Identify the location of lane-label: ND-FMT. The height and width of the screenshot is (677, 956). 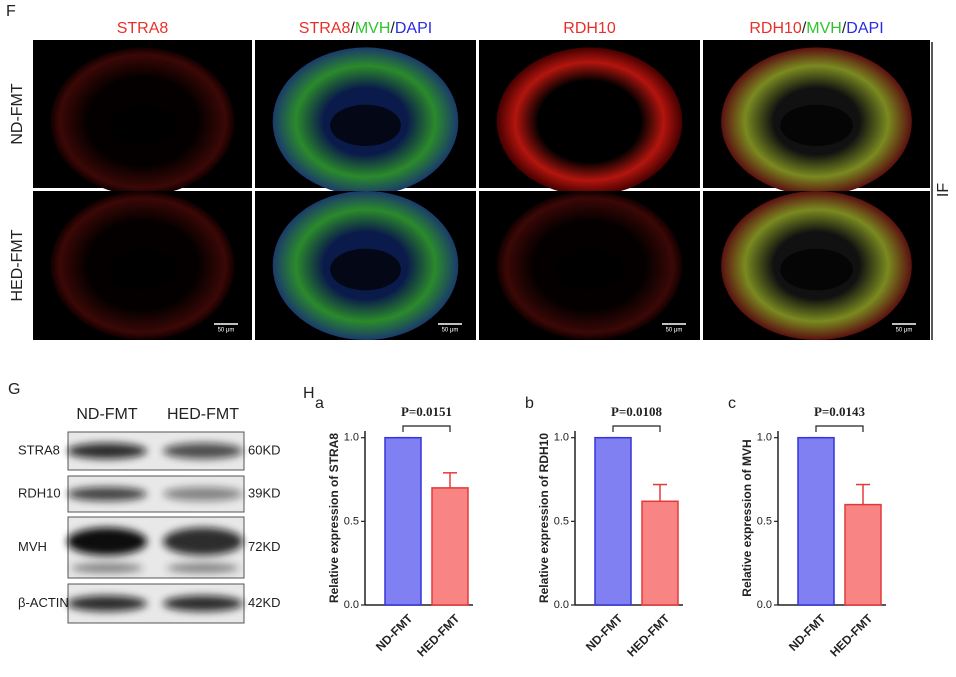
(107, 414).